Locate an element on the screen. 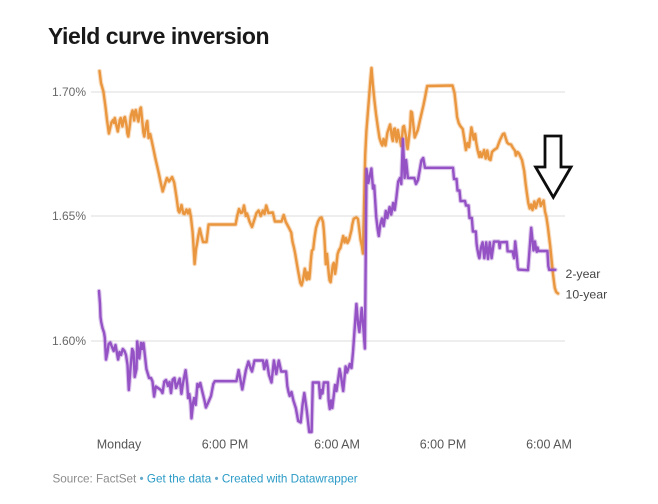  svg-text: 2-year is located at coordinates (583, 274).